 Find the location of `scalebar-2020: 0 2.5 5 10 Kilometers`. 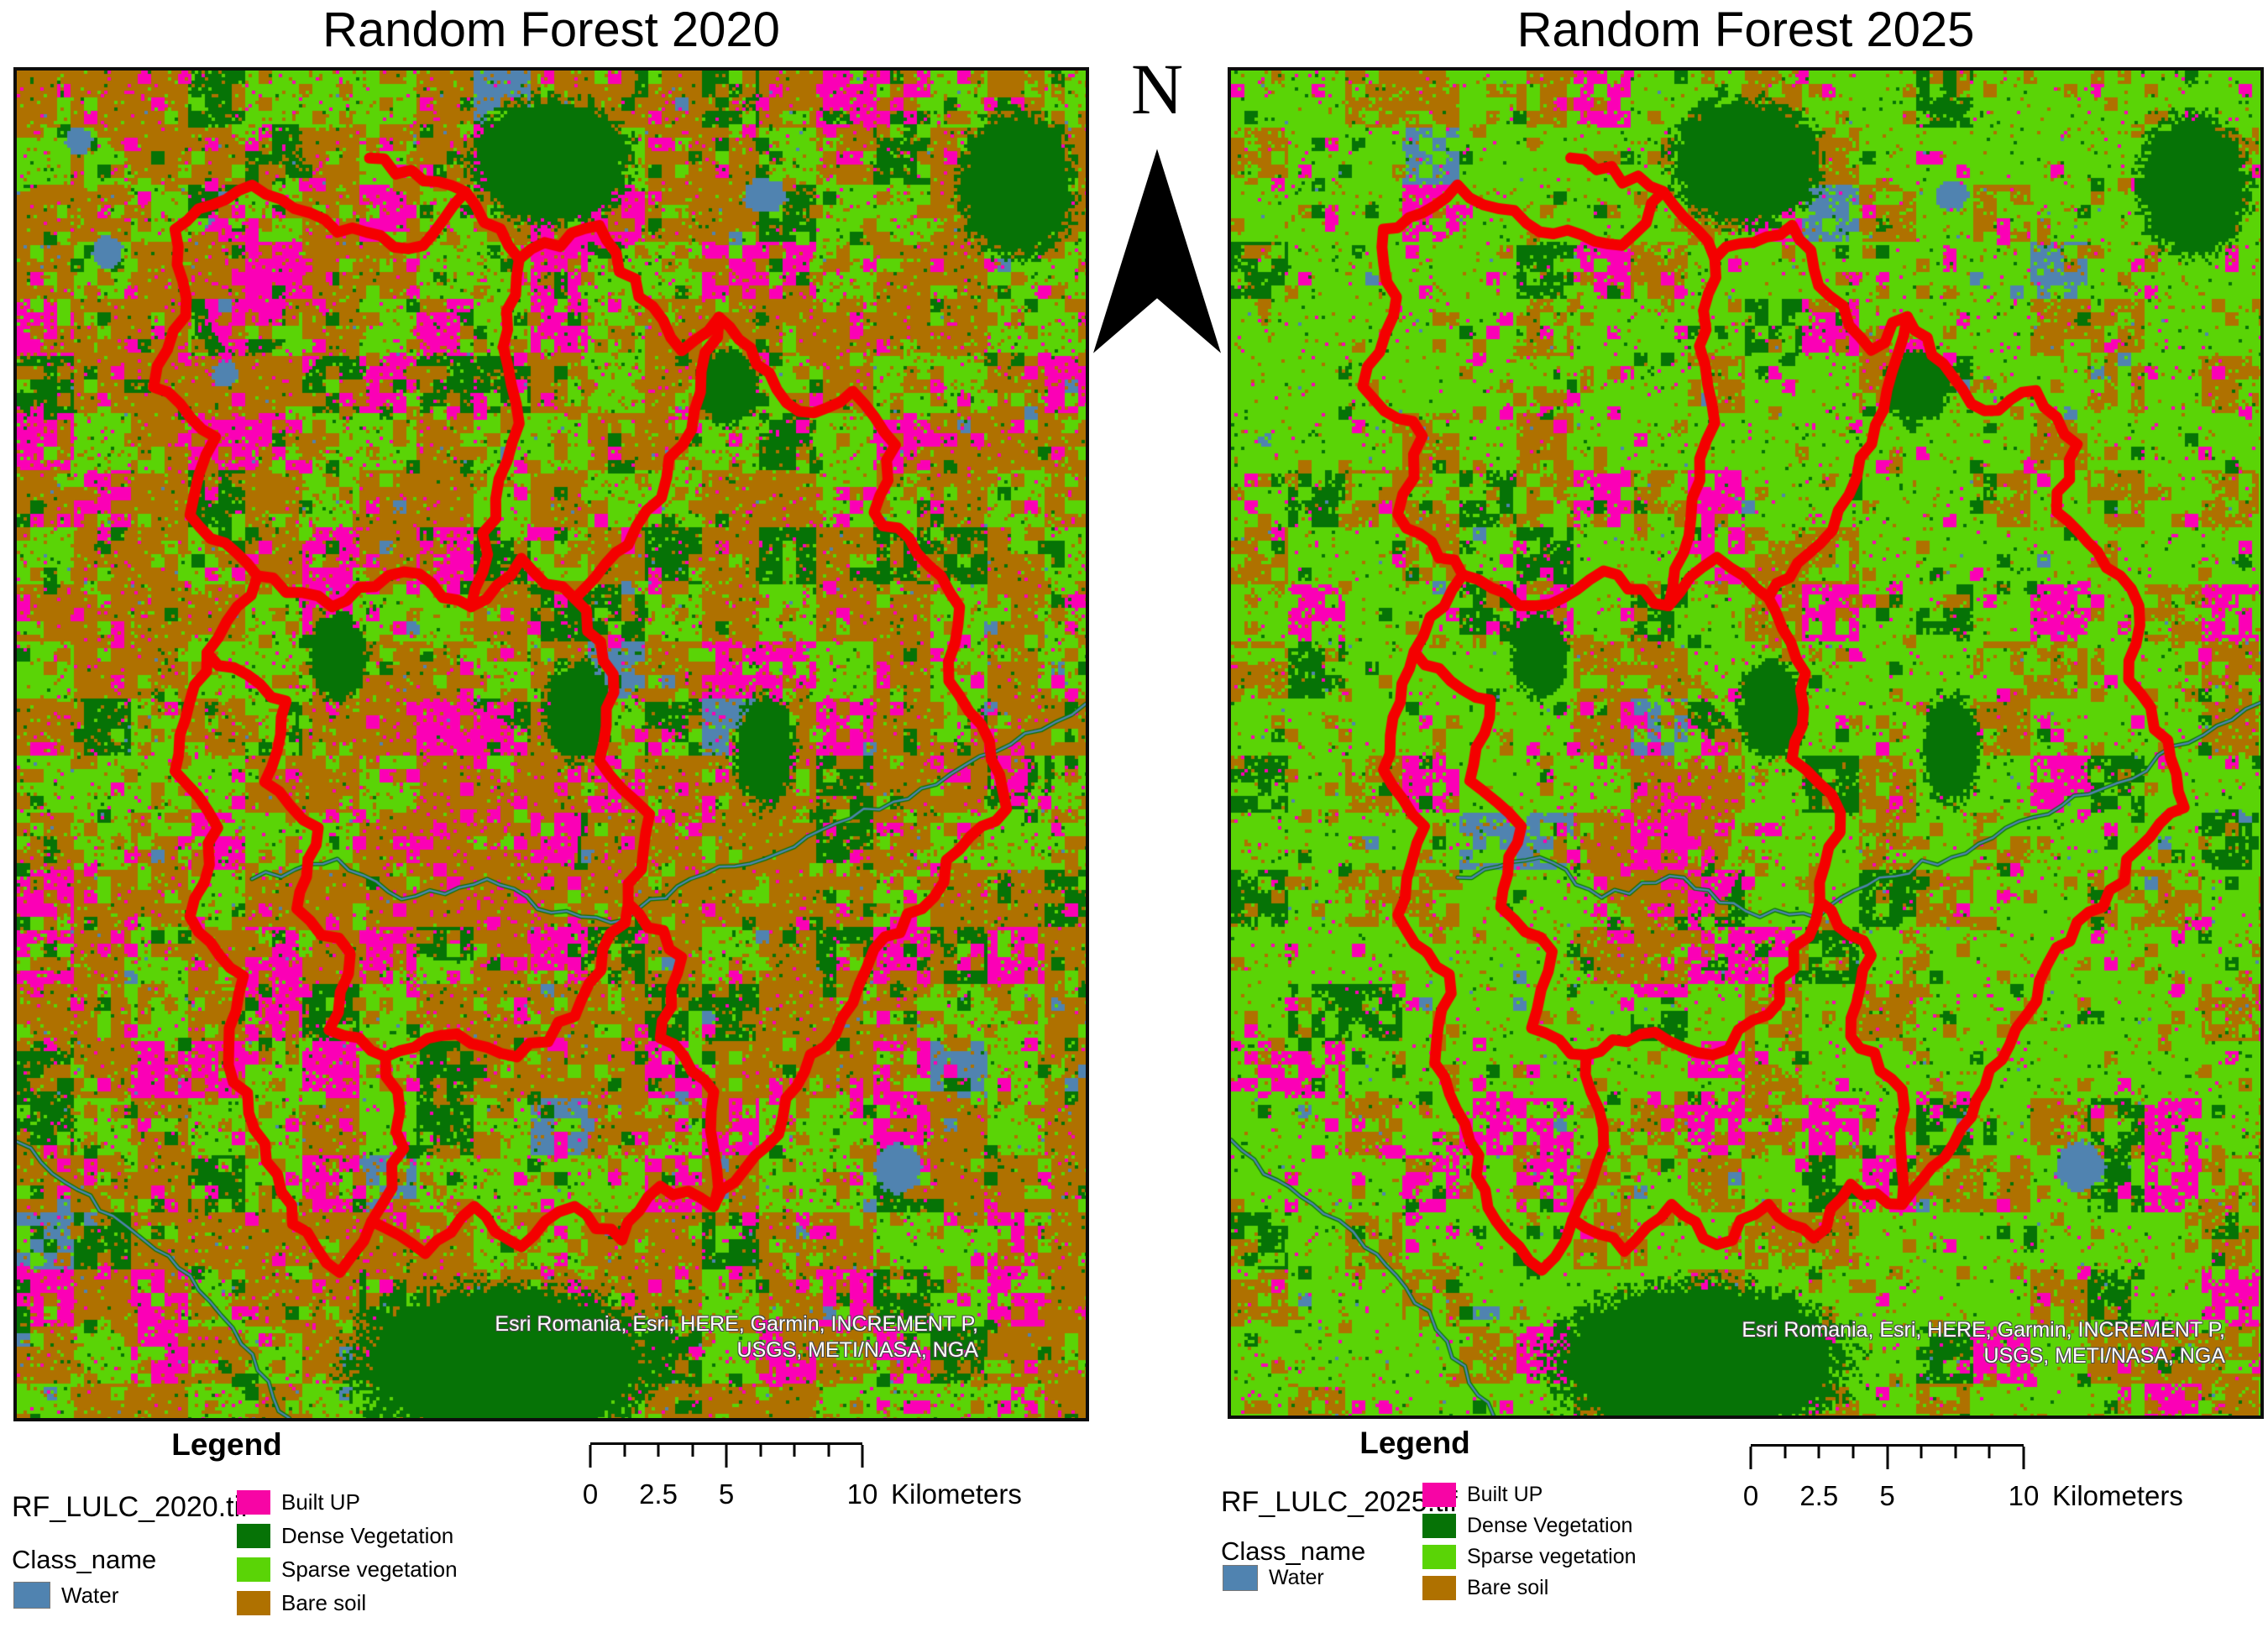

scalebar-2020: 0 2.5 5 10 Kilometers is located at coordinates (803, 1481).